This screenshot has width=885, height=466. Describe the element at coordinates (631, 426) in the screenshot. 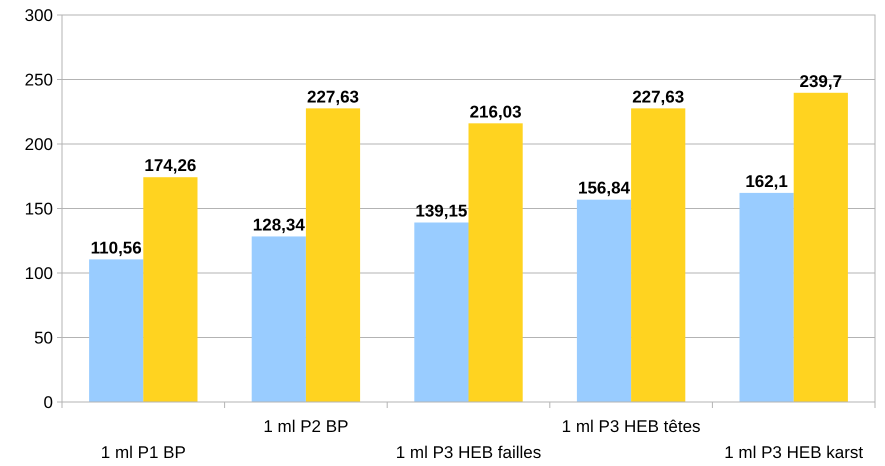

I see `x-tick-label: 1 ml P3 HEB têtes` at that location.